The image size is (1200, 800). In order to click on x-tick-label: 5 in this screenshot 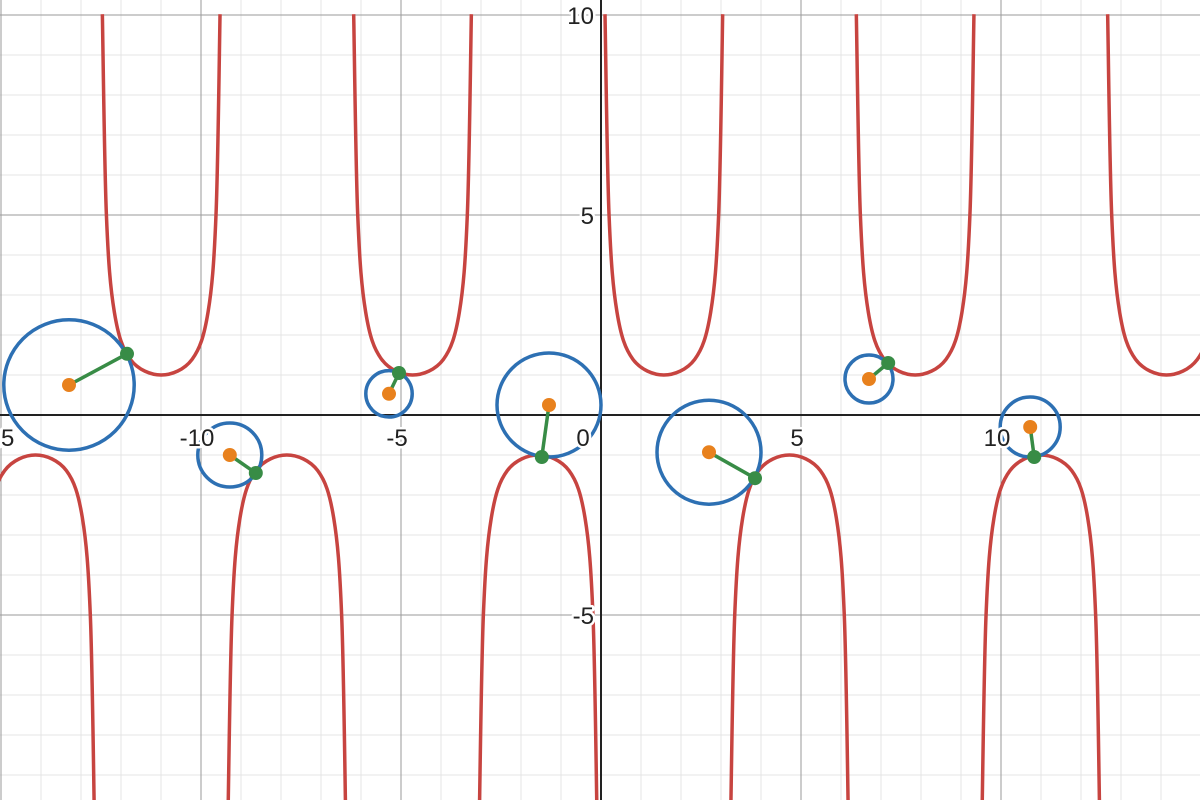, I will do `click(796, 438)`.